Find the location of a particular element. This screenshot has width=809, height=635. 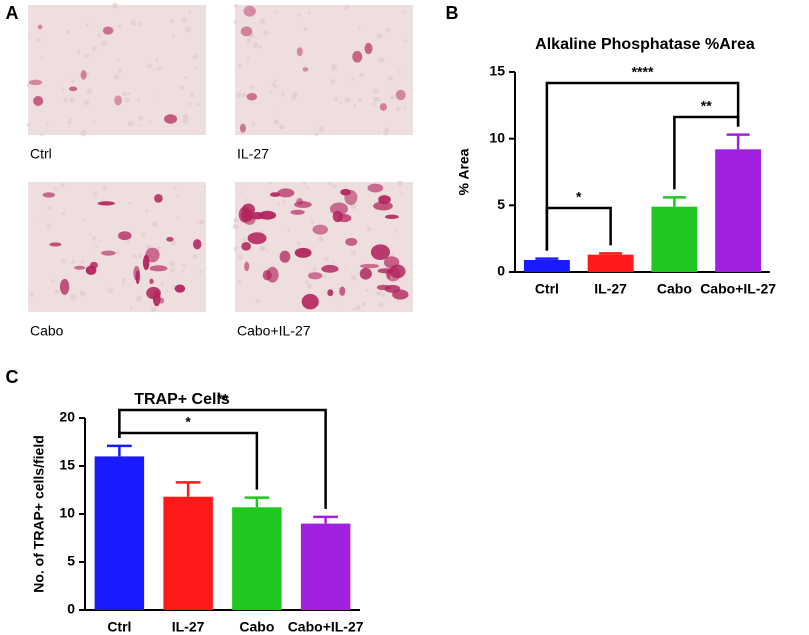

x-tick-label: IL-27 is located at coordinates (188, 627).